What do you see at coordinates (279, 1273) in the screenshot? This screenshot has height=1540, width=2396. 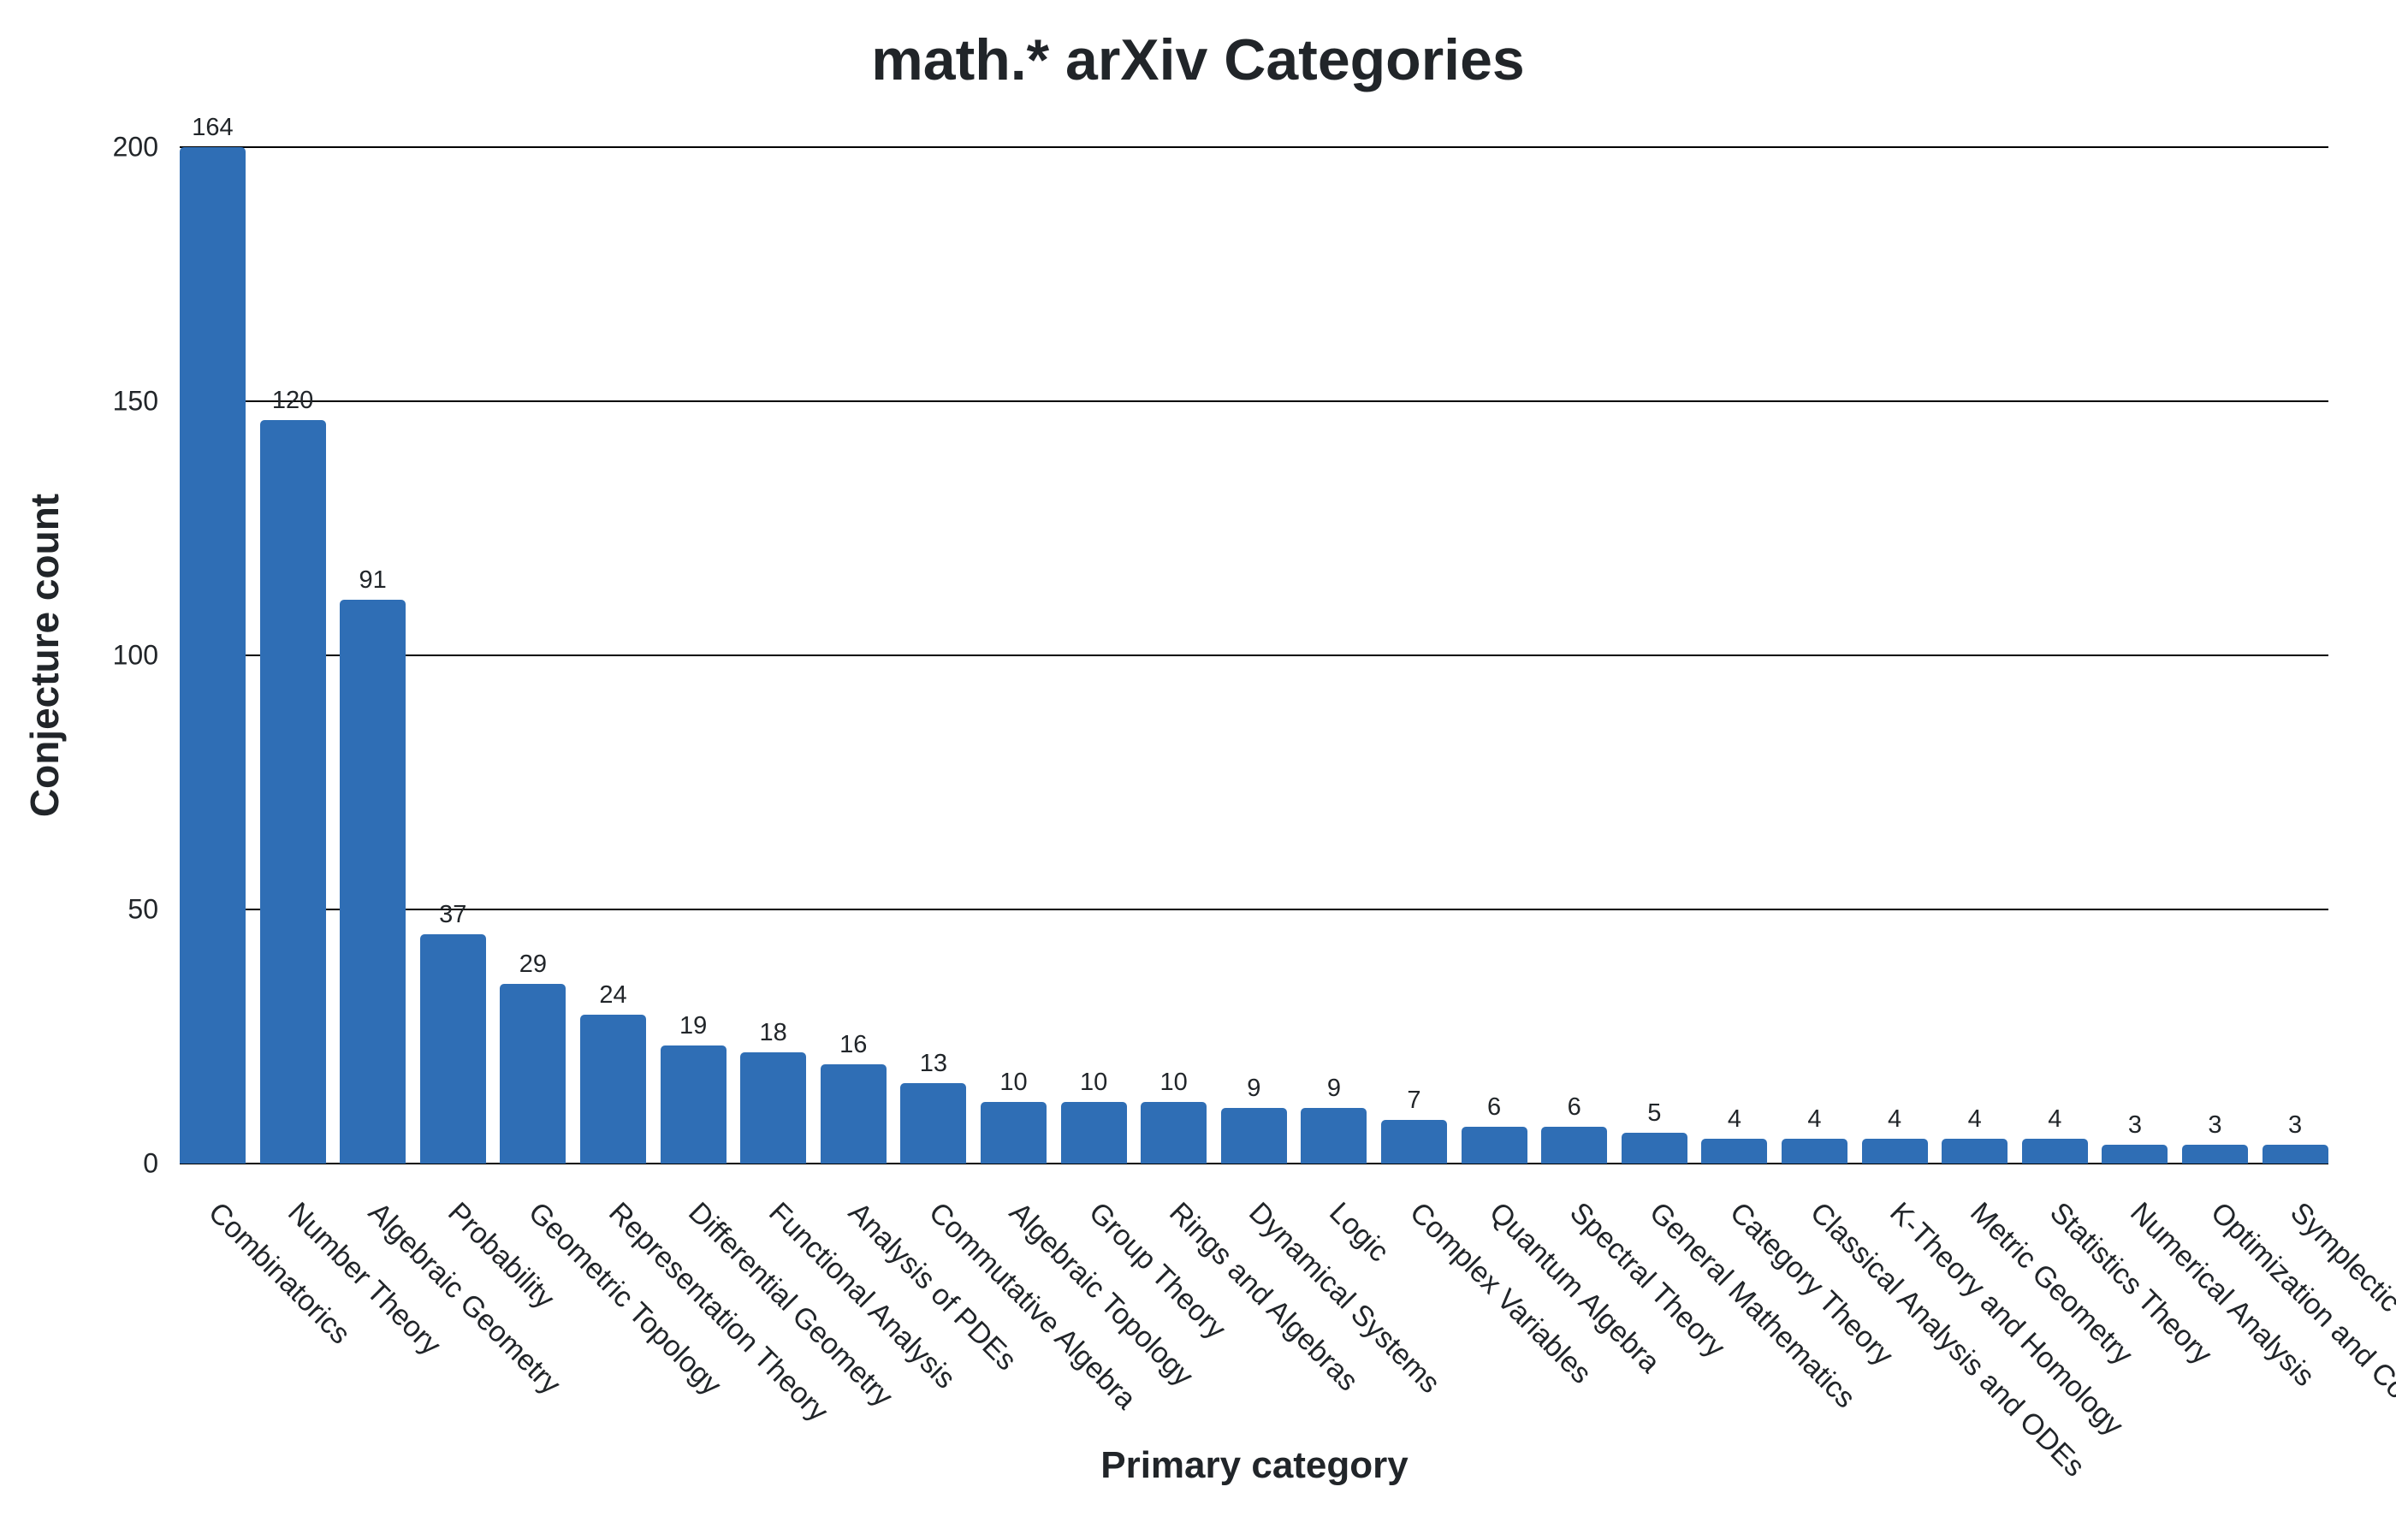 I see `x-category-label: Combinatorics` at bounding box center [279, 1273].